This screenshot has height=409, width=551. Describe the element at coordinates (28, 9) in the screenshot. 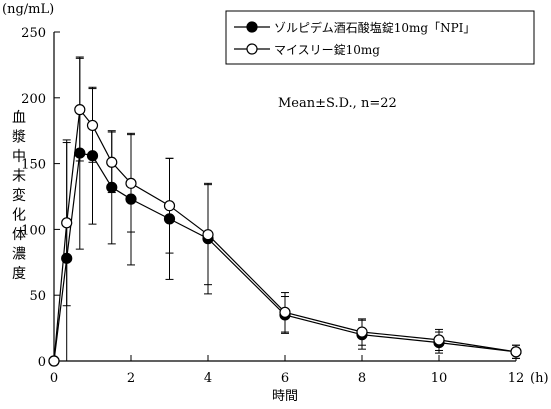

I see `y-axis-unit: (ng/mL)` at that location.